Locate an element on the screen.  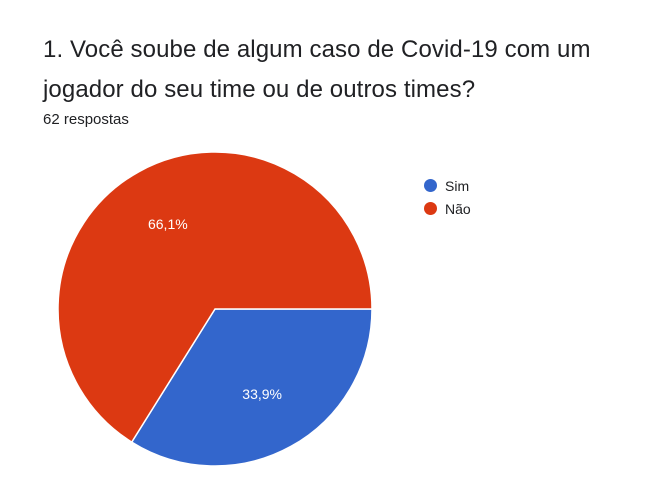
legend-item-sim: Sim is located at coordinates (447, 185).